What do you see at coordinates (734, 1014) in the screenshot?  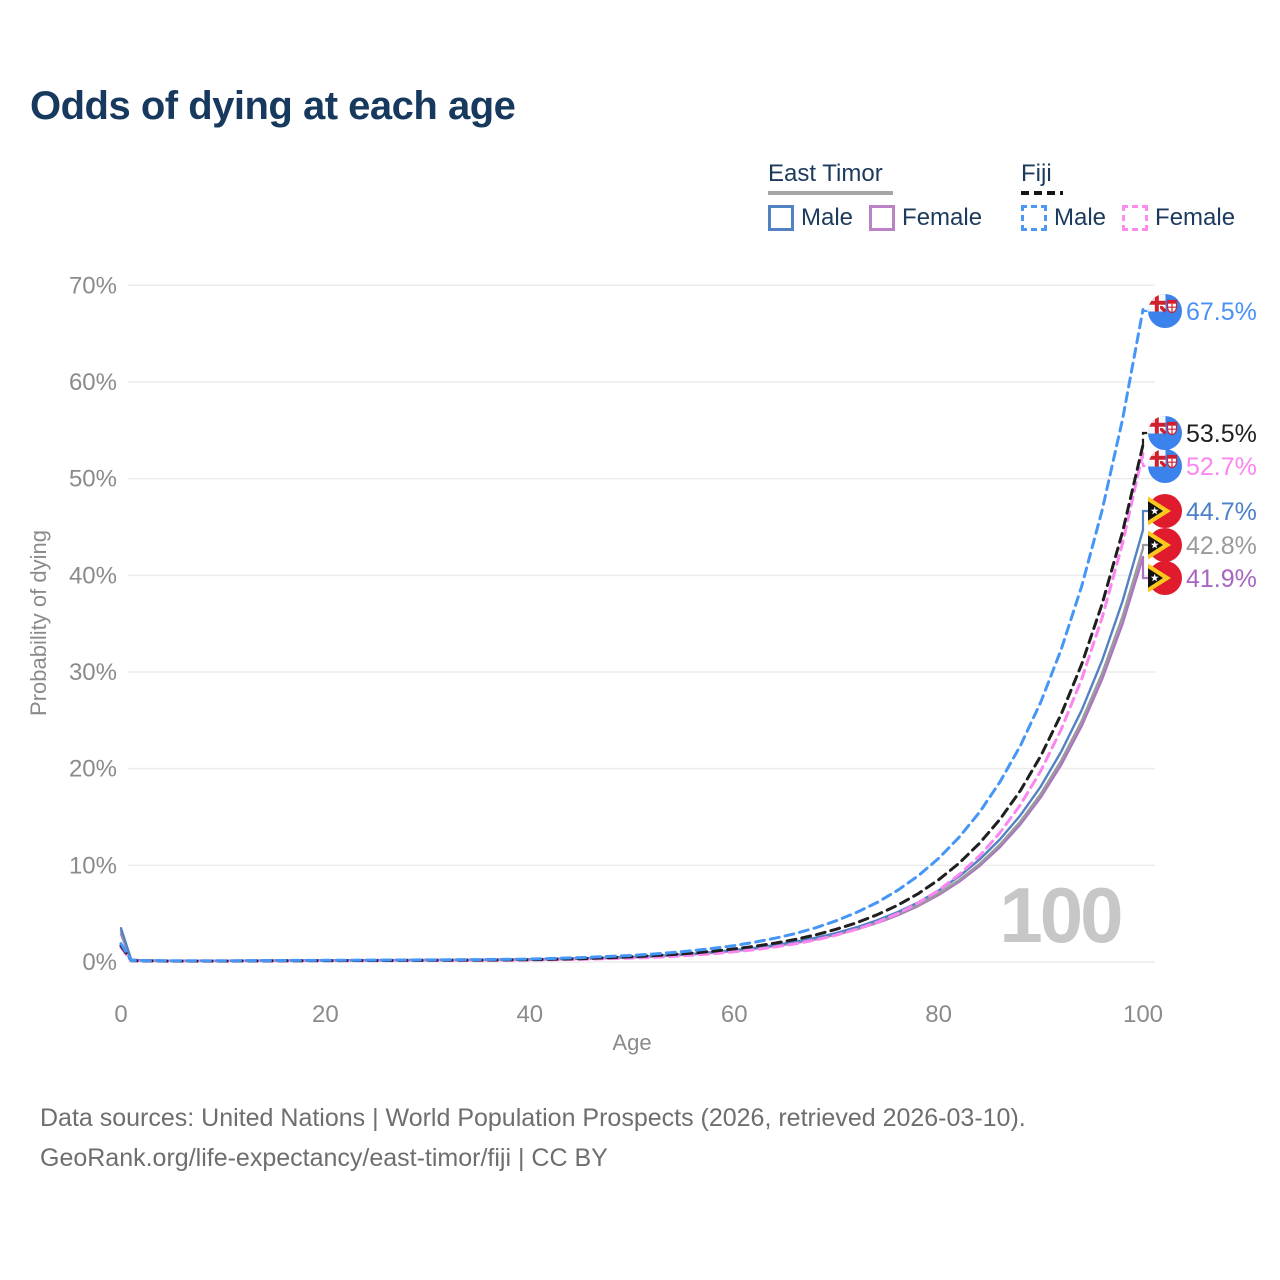 I see `x-tick-label: 60` at bounding box center [734, 1014].